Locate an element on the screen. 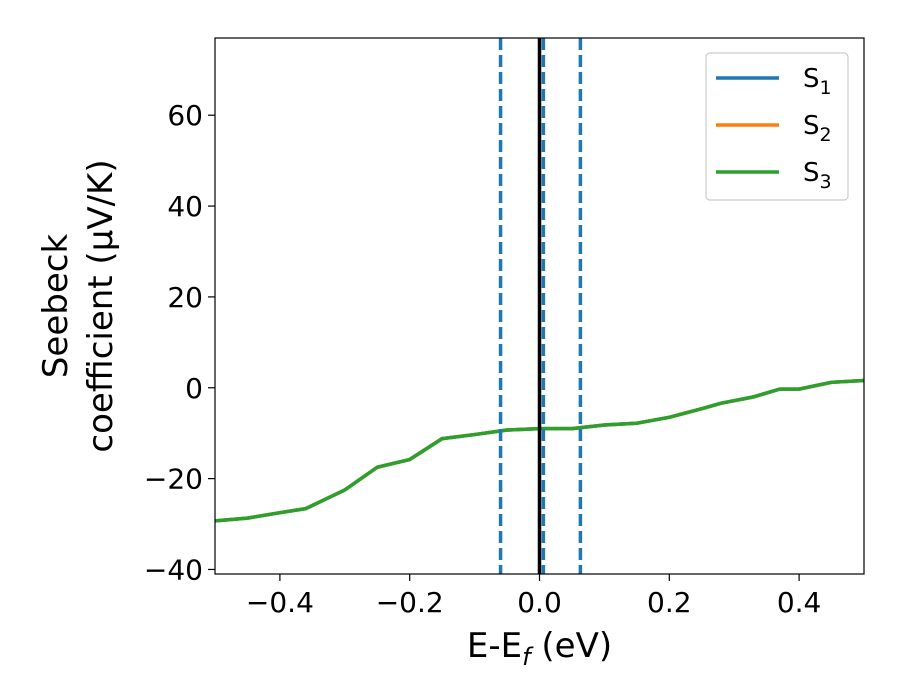 Image resolution: width=900 pixels, height=700 pixels. x-tick-label: 0.2 is located at coordinates (669, 602).